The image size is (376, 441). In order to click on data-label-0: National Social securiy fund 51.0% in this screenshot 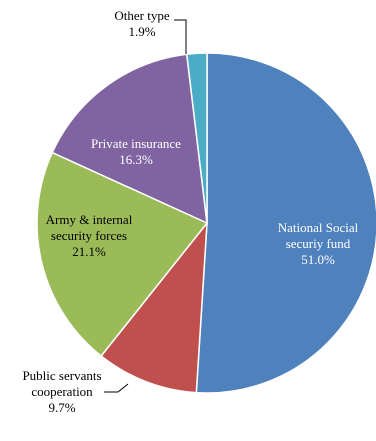, I will do `click(318, 243)`.